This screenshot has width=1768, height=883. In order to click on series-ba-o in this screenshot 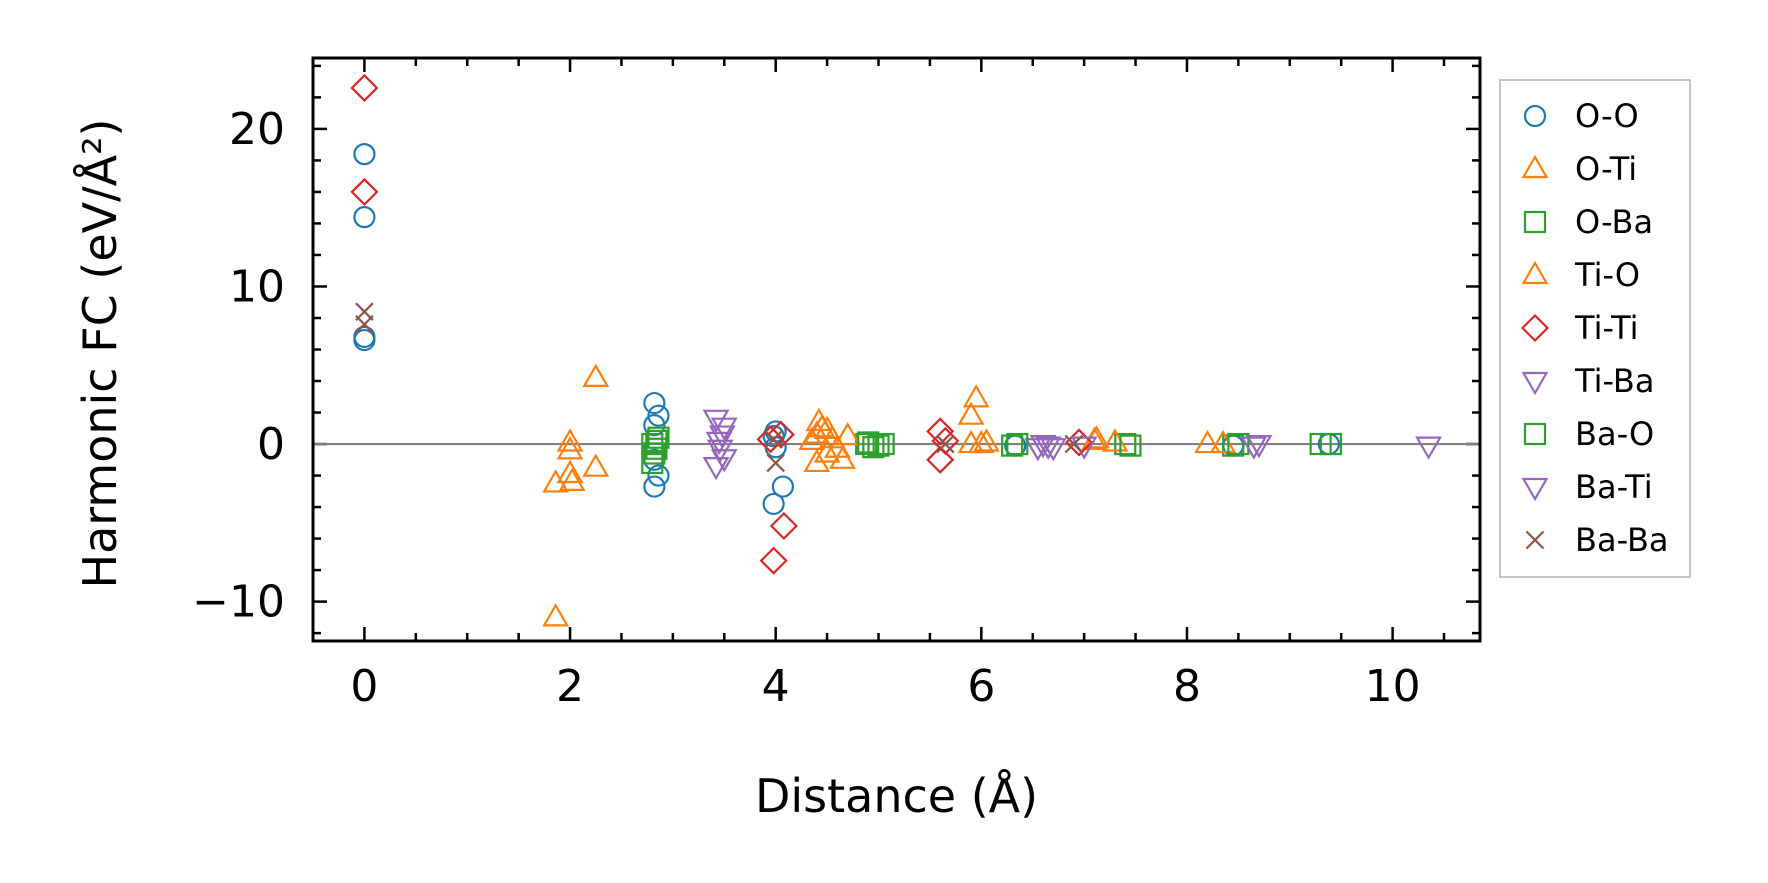, I will do `click(994, 444)`.